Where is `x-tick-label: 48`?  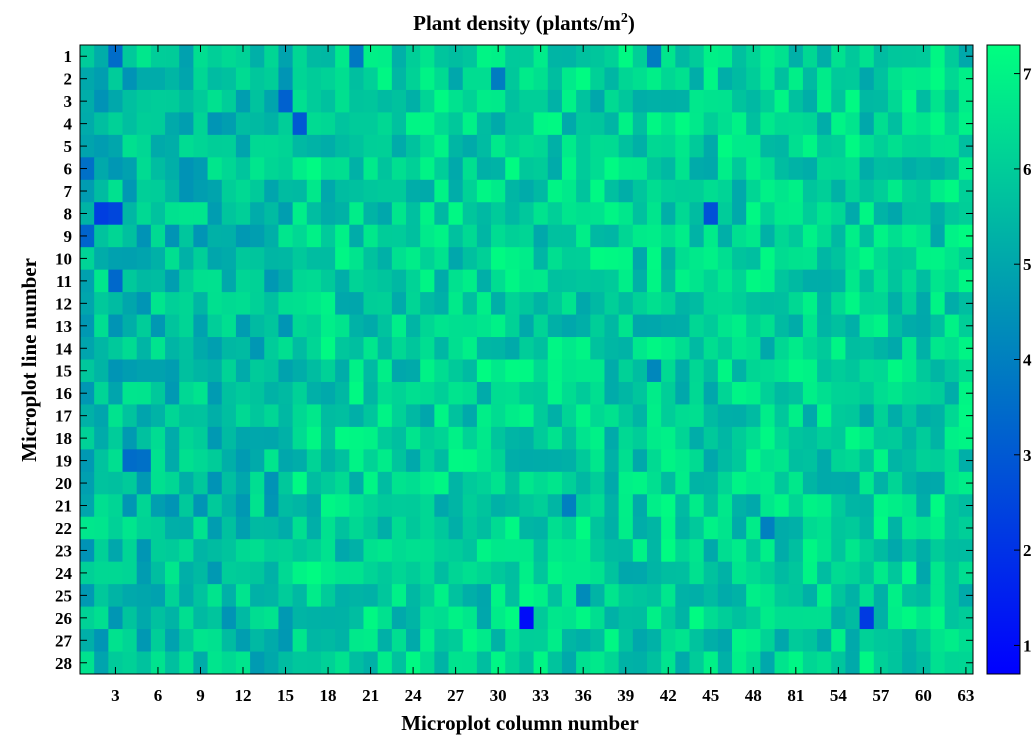
x-tick-label: 48 is located at coordinates (753, 695).